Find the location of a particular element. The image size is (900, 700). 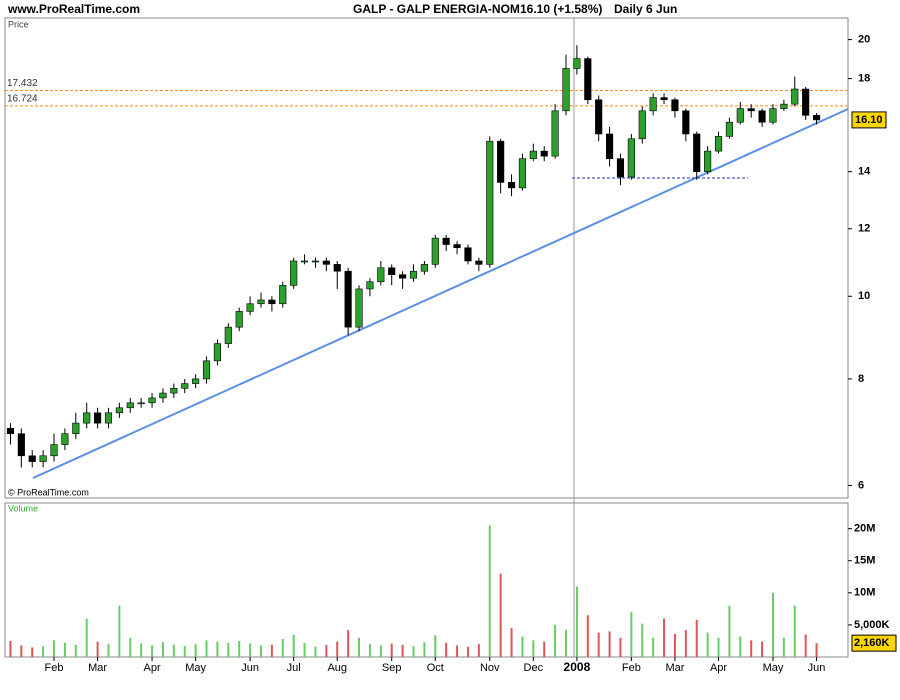

x-tick-label: Sep is located at coordinates (392, 668).